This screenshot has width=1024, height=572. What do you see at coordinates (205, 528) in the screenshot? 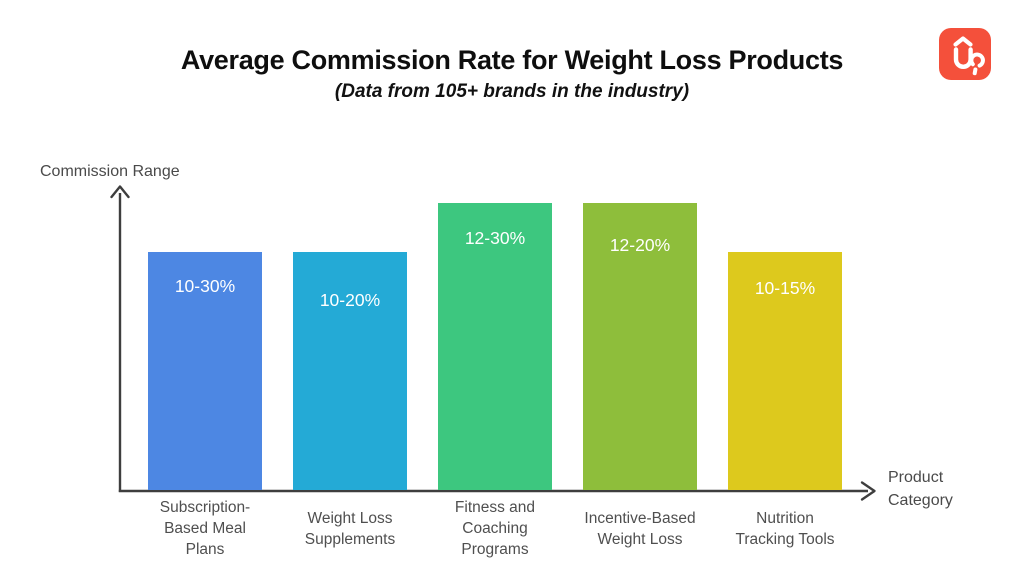
I see `category-label-subscription-based-meal-plans: Subscription- Based Meal Plans` at bounding box center [205, 528].